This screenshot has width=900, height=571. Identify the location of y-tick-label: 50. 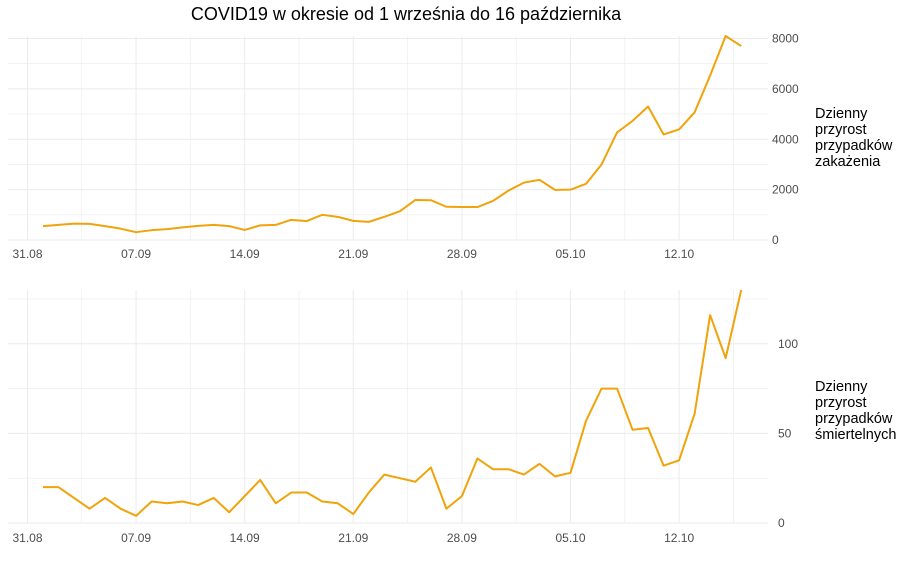
(785, 433).